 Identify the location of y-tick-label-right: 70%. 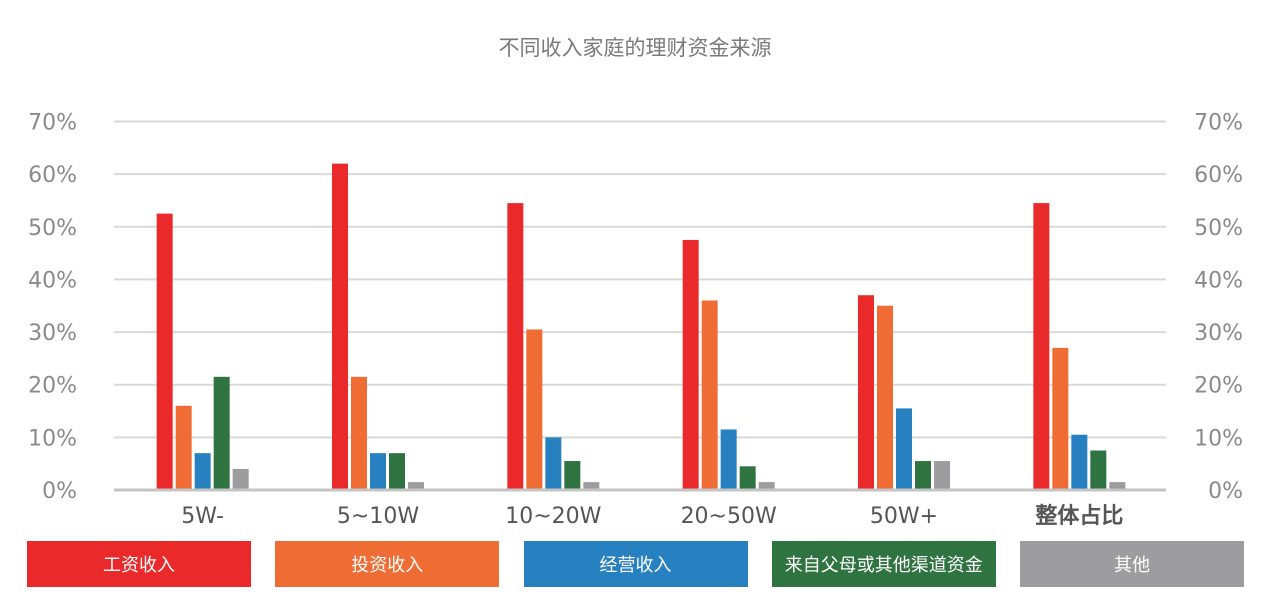
(1218, 123).